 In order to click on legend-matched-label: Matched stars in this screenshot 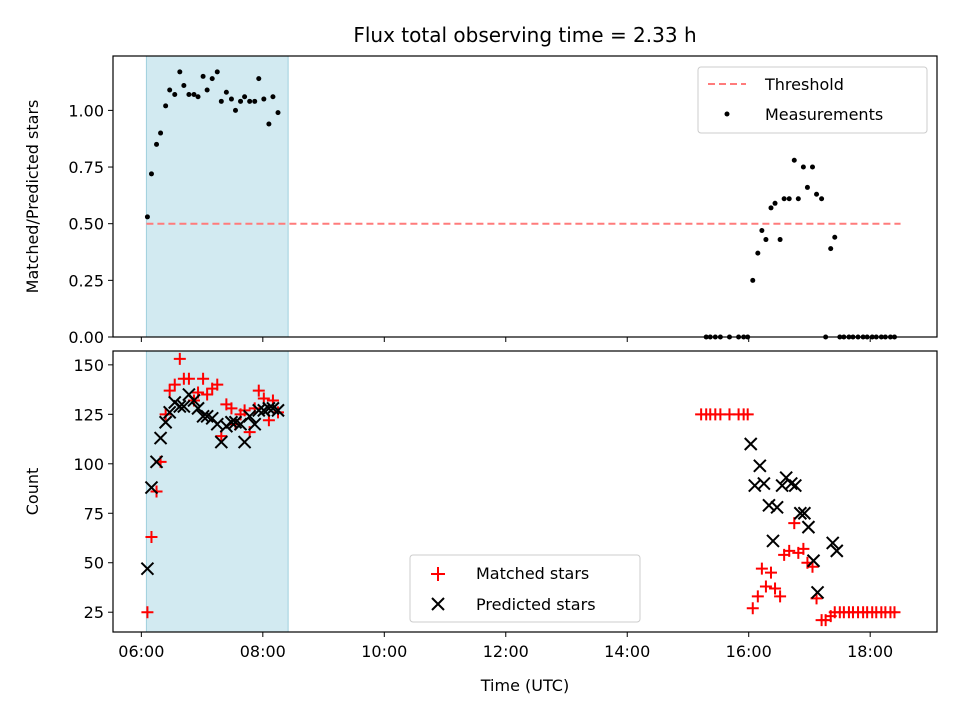, I will do `click(532, 573)`.